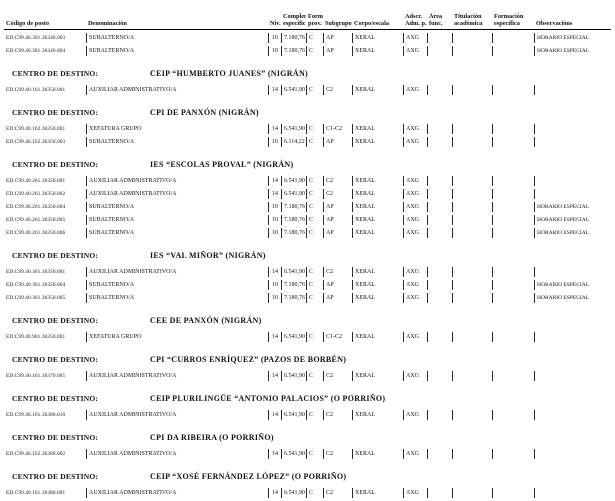 The image size is (615, 501). I want to click on cell-denominacion: XEFATURA GRUPO, so click(177, 337).